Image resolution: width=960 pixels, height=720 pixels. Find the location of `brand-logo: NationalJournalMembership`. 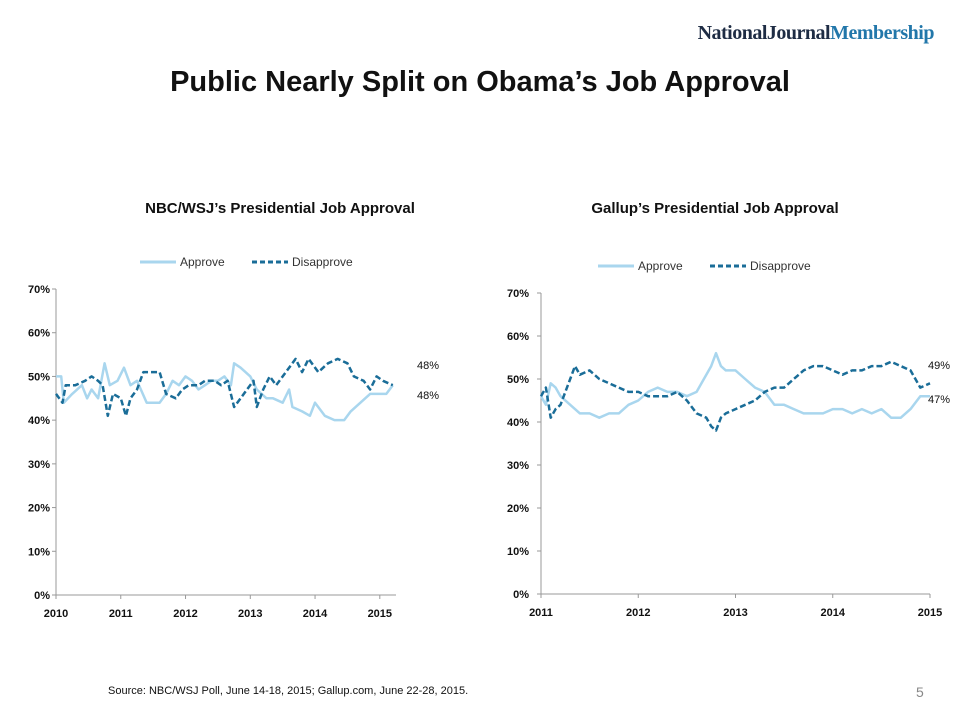

brand-logo: NationalJournalMembership is located at coordinates (816, 33).